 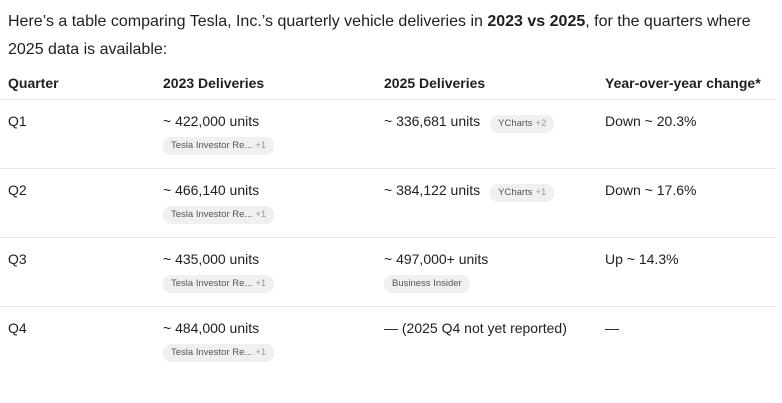 What do you see at coordinates (211, 121) in the screenshot?
I see `cell-text: ~ 422,000 units` at bounding box center [211, 121].